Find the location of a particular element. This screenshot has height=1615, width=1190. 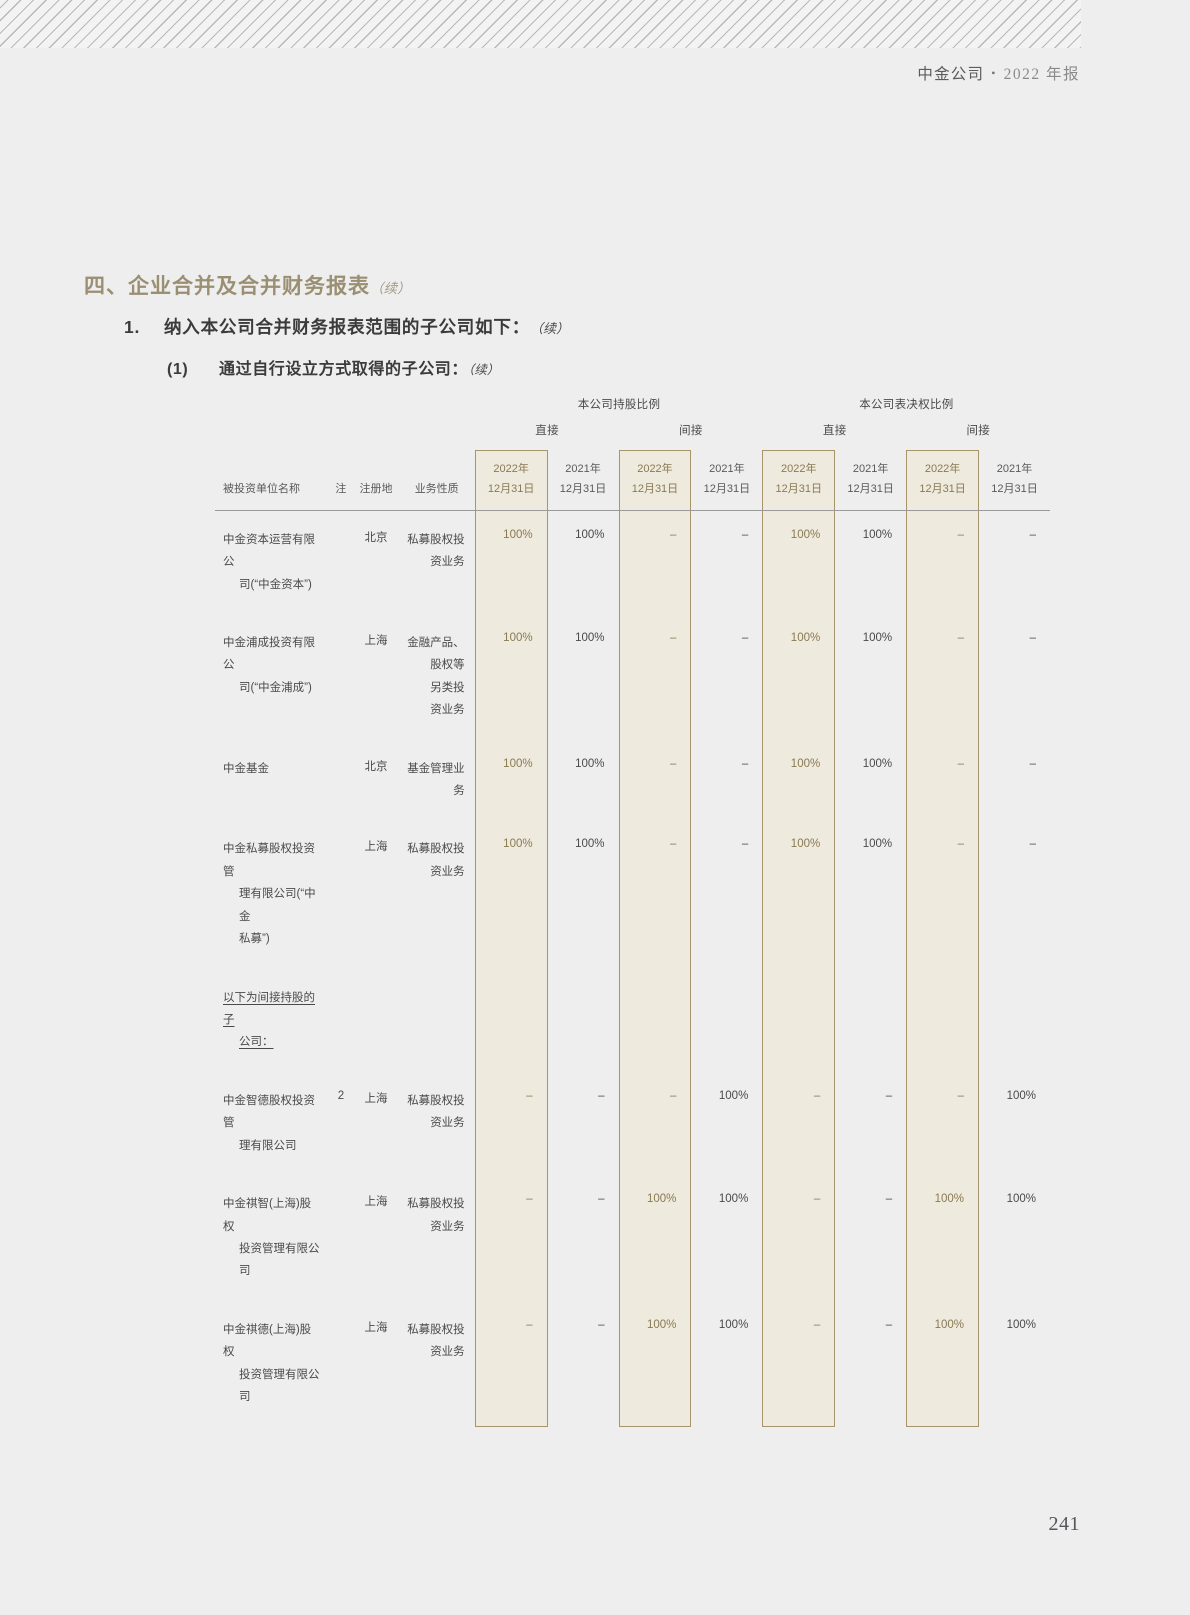

cell-entity-name: 中金祺智(上海)股权 投资管理有限公司 is located at coordinates (271, 1238).